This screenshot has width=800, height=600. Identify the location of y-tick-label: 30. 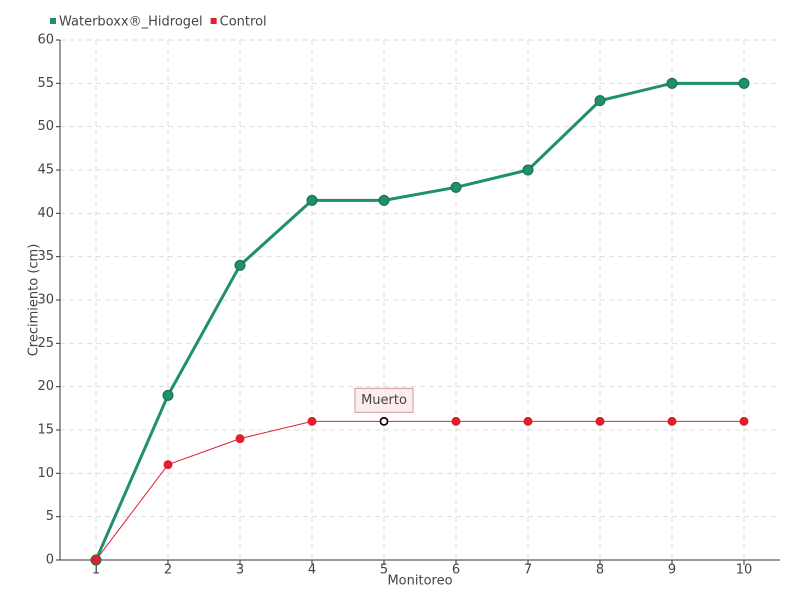
(45, 300).